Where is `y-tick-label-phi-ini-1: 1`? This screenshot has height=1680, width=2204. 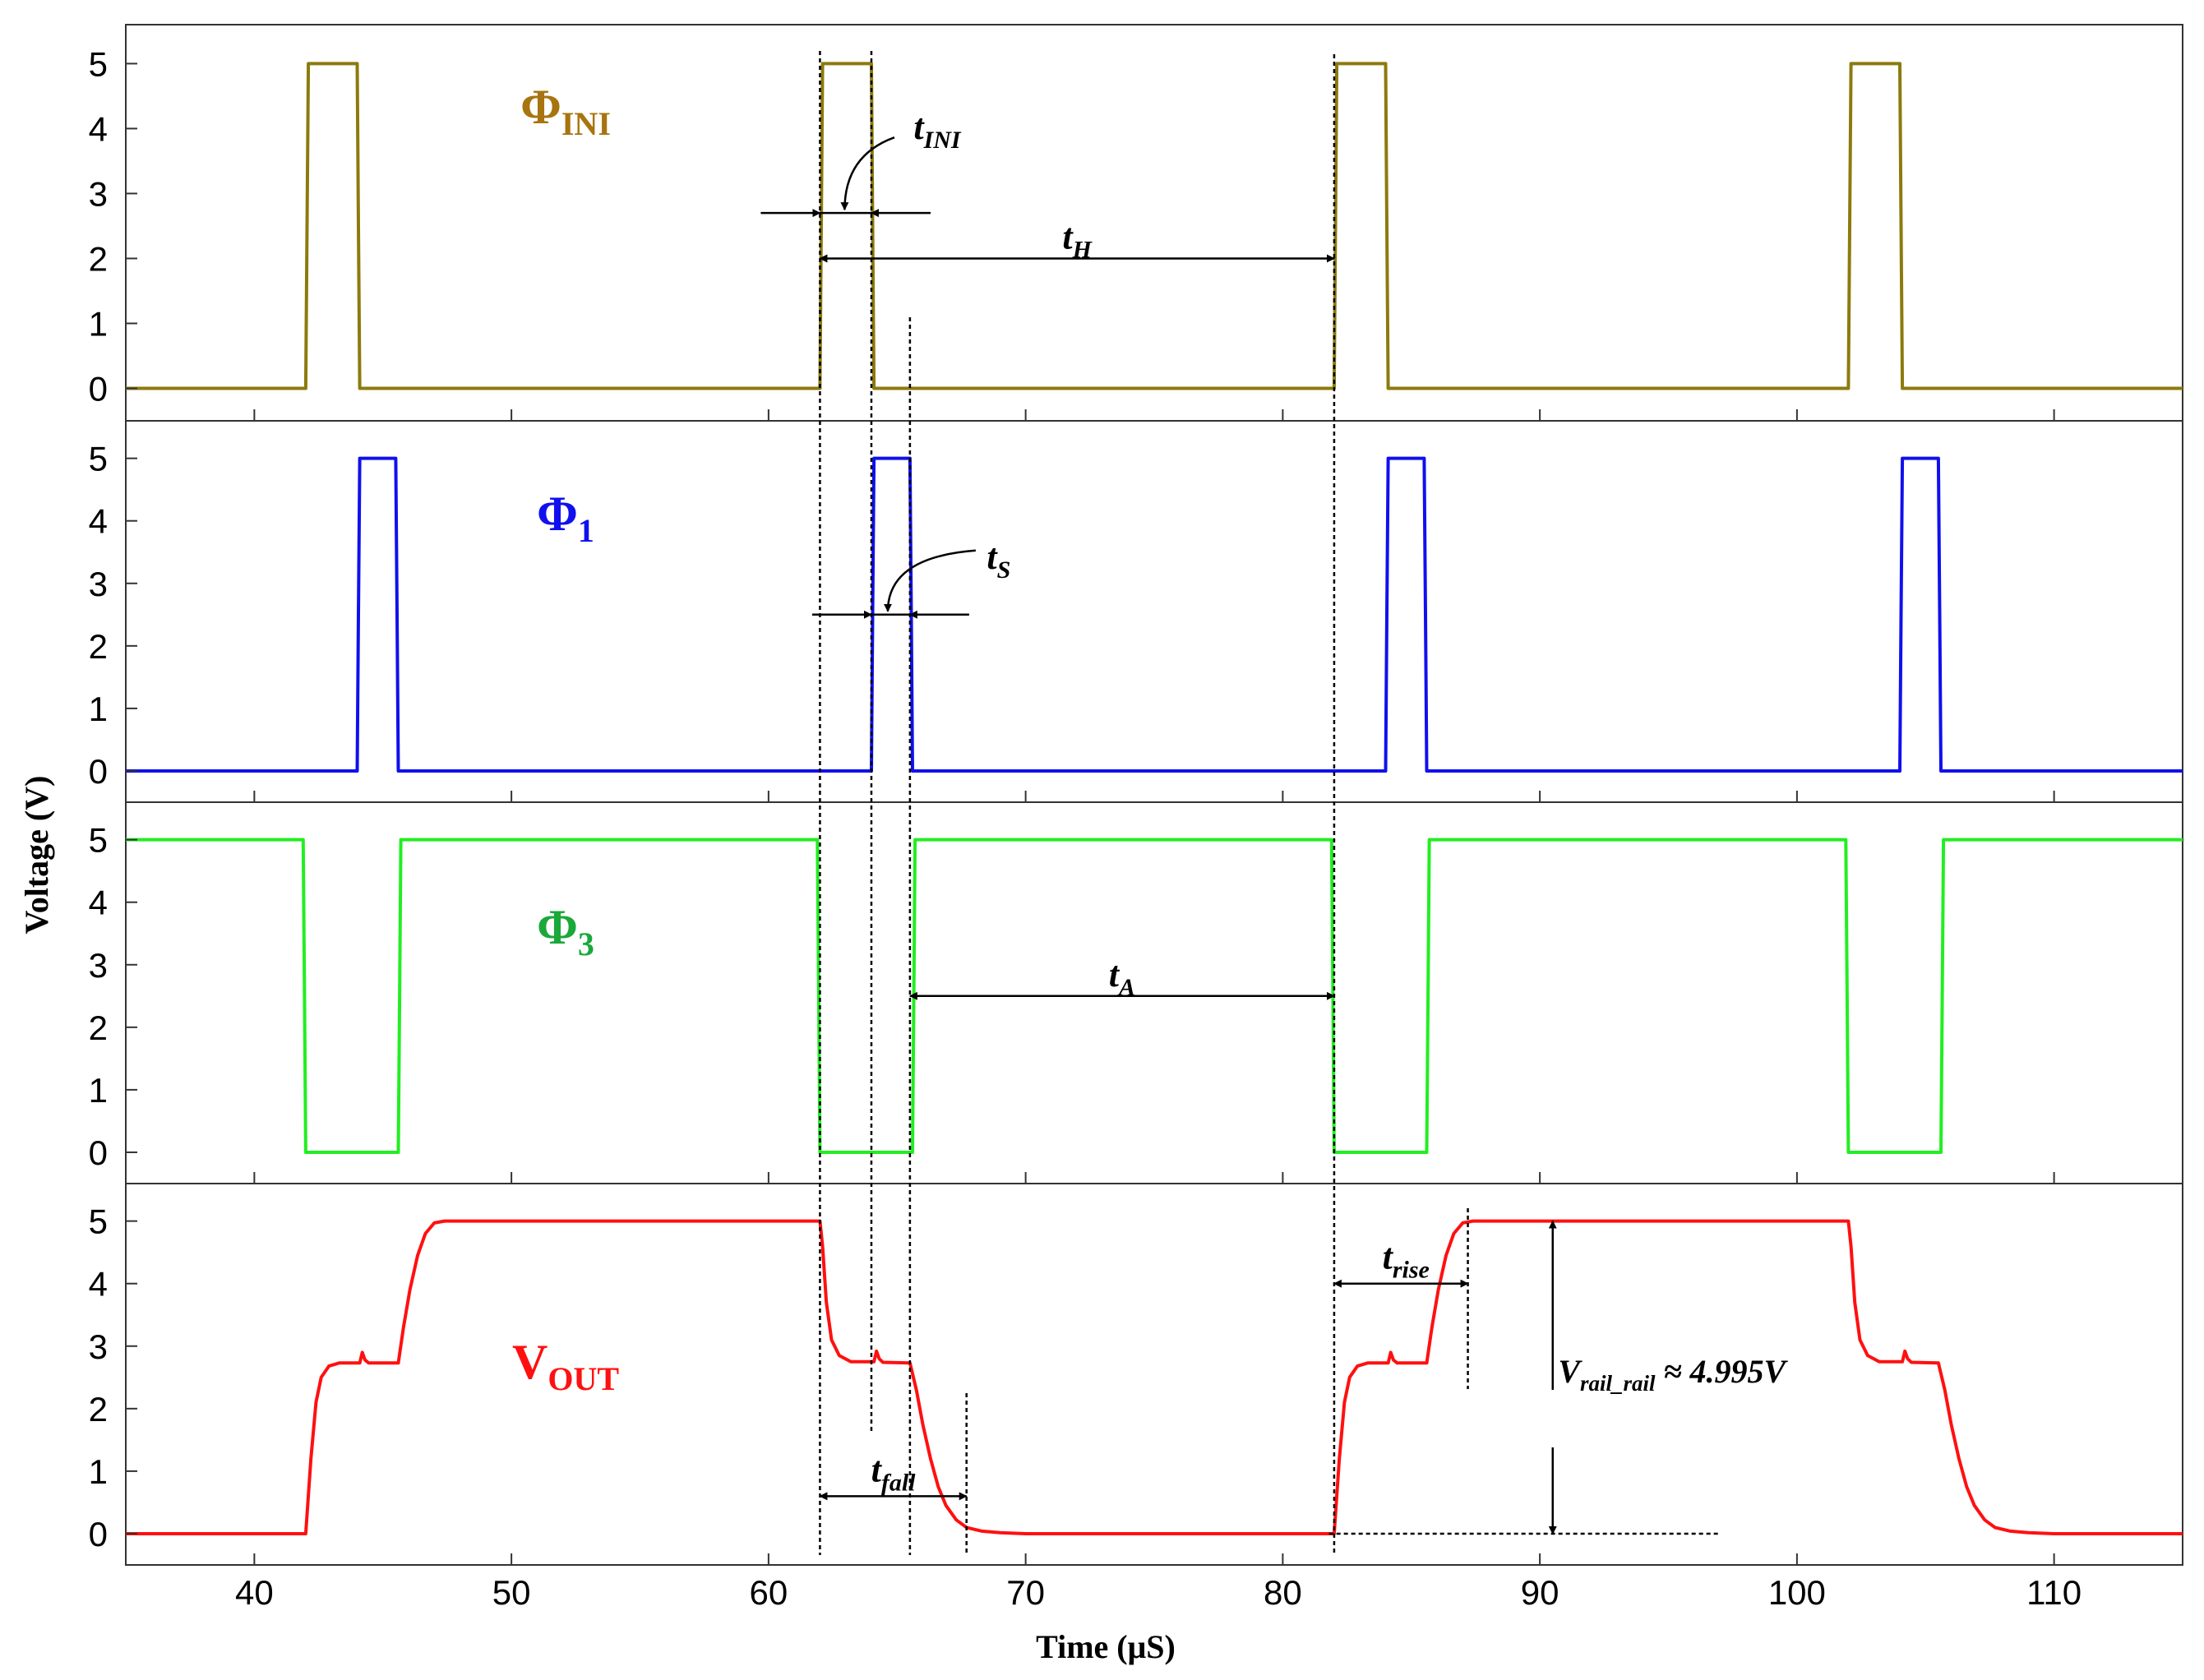
y-tick-label-phi-ini-1: 1 is located at coordinates (98, 323).